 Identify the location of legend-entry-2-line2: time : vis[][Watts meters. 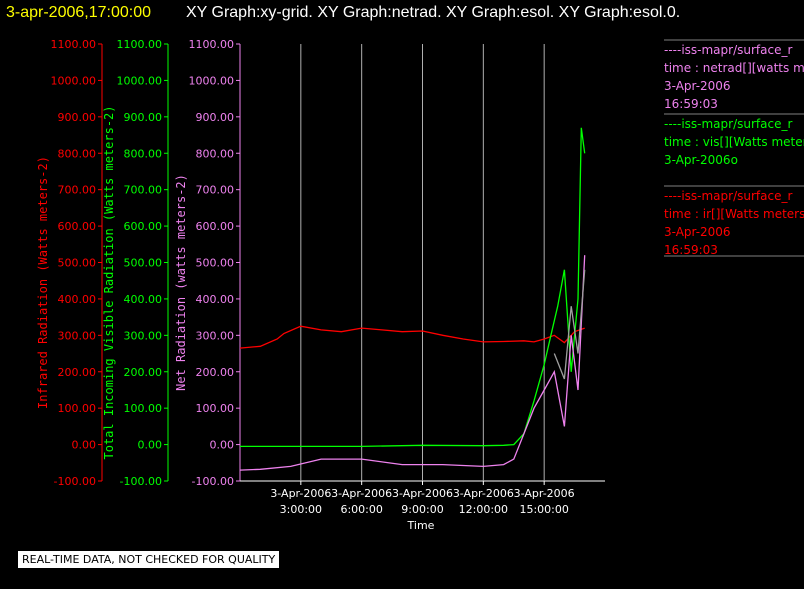
(734, 142).